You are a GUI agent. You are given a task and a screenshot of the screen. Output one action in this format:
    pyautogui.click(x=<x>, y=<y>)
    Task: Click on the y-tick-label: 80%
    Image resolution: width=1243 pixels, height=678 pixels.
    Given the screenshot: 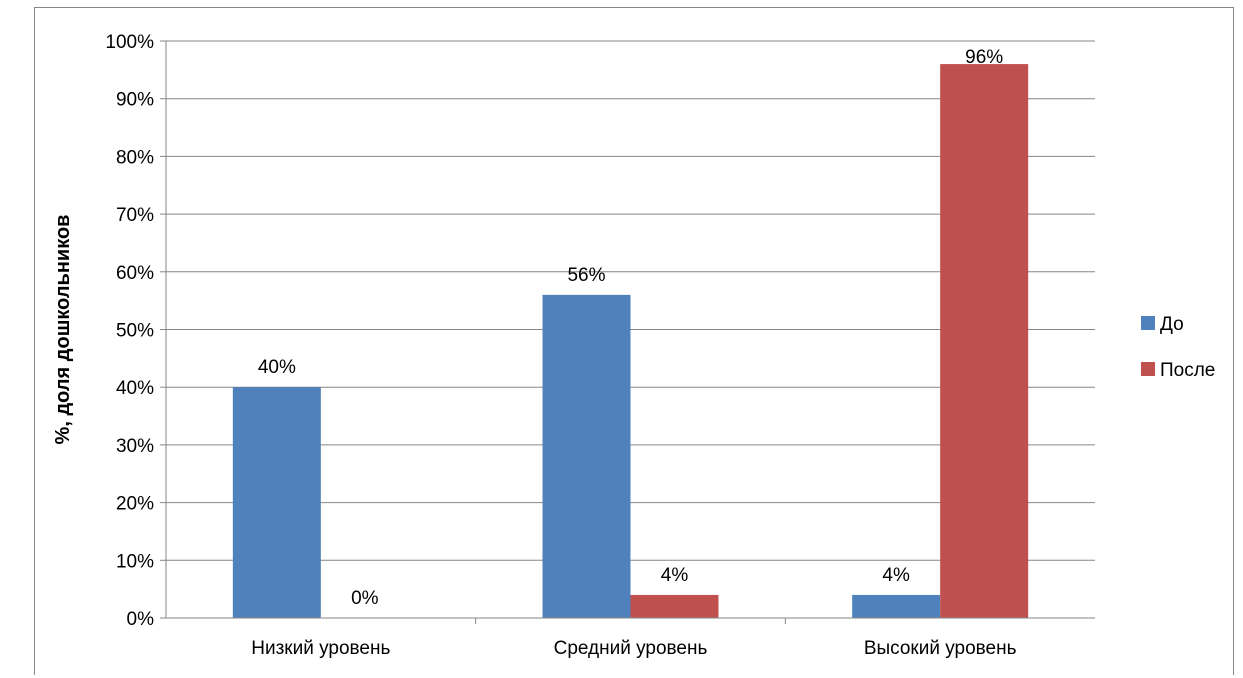 What is the action you would take?
    pyautogui.click(x=135, y=157)
    